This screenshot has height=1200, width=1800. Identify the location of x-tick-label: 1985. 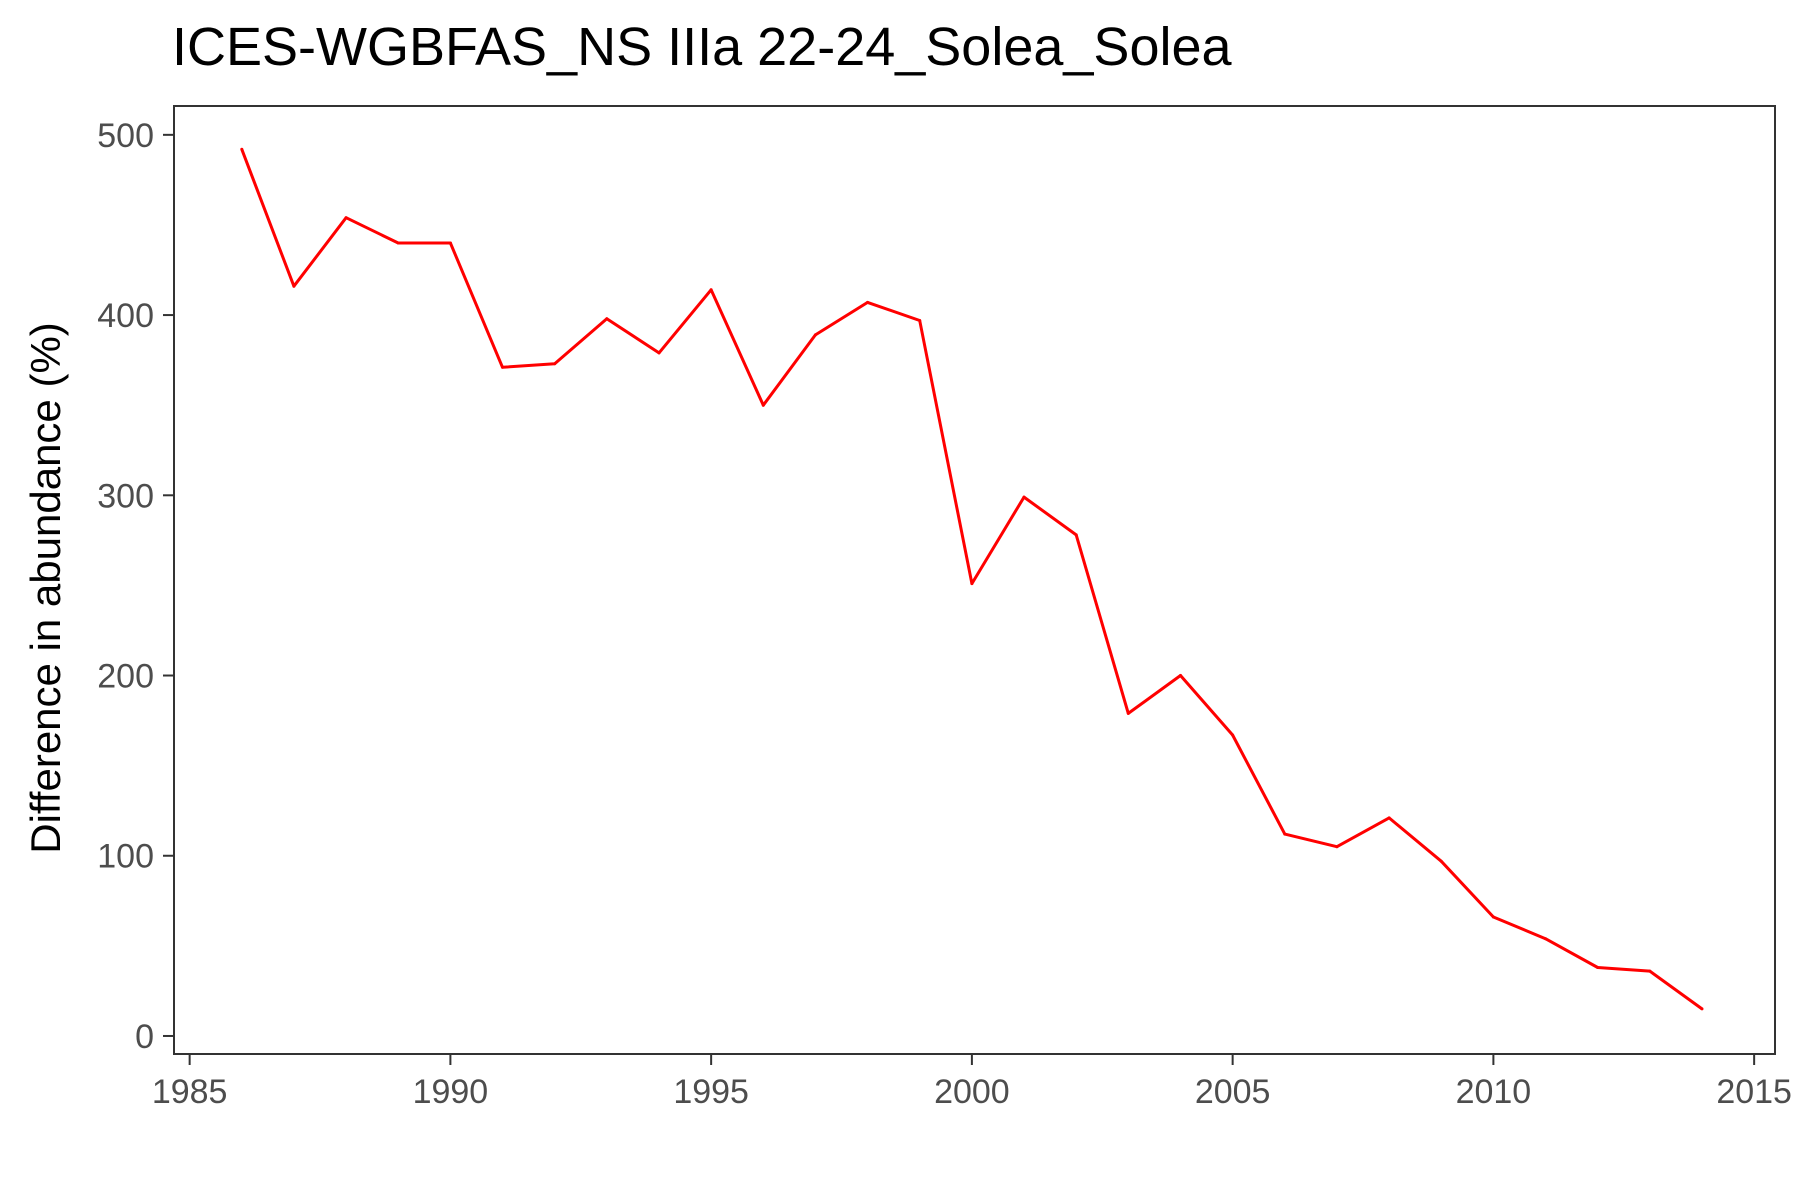
(190, 1092).